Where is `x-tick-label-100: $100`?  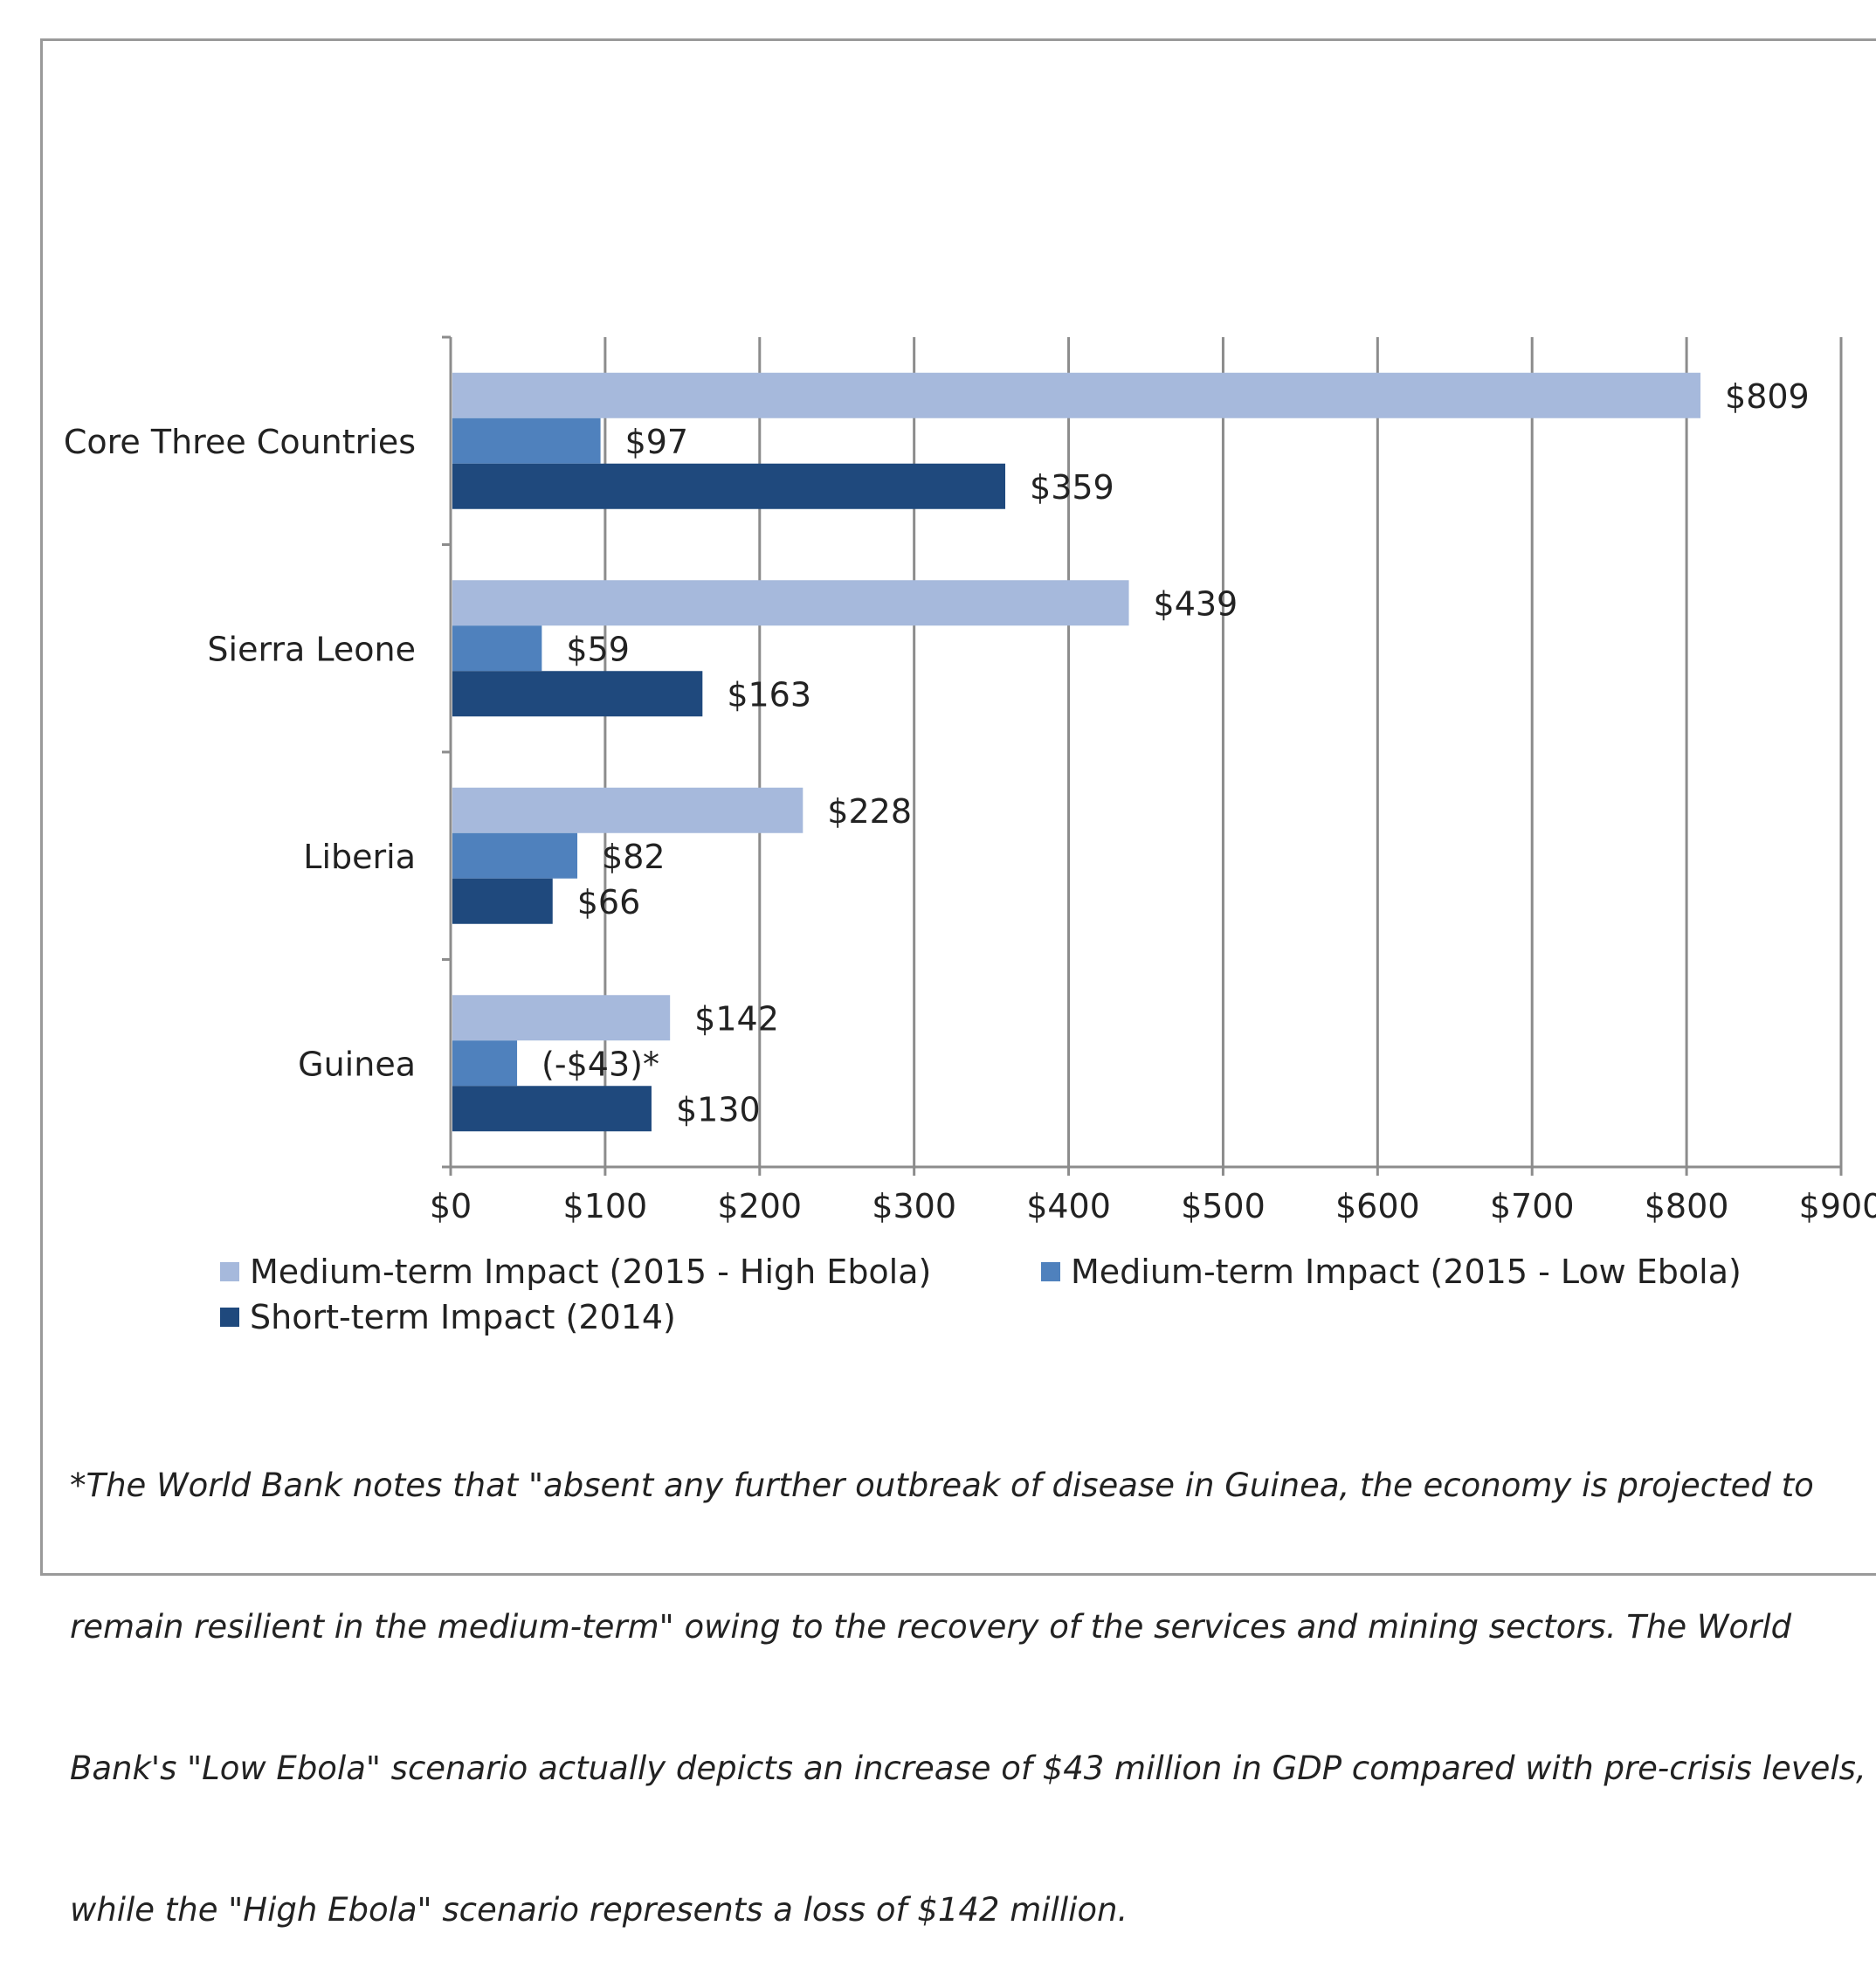 x-tick-label-100: $100 is located at coordinates (606, 1206).